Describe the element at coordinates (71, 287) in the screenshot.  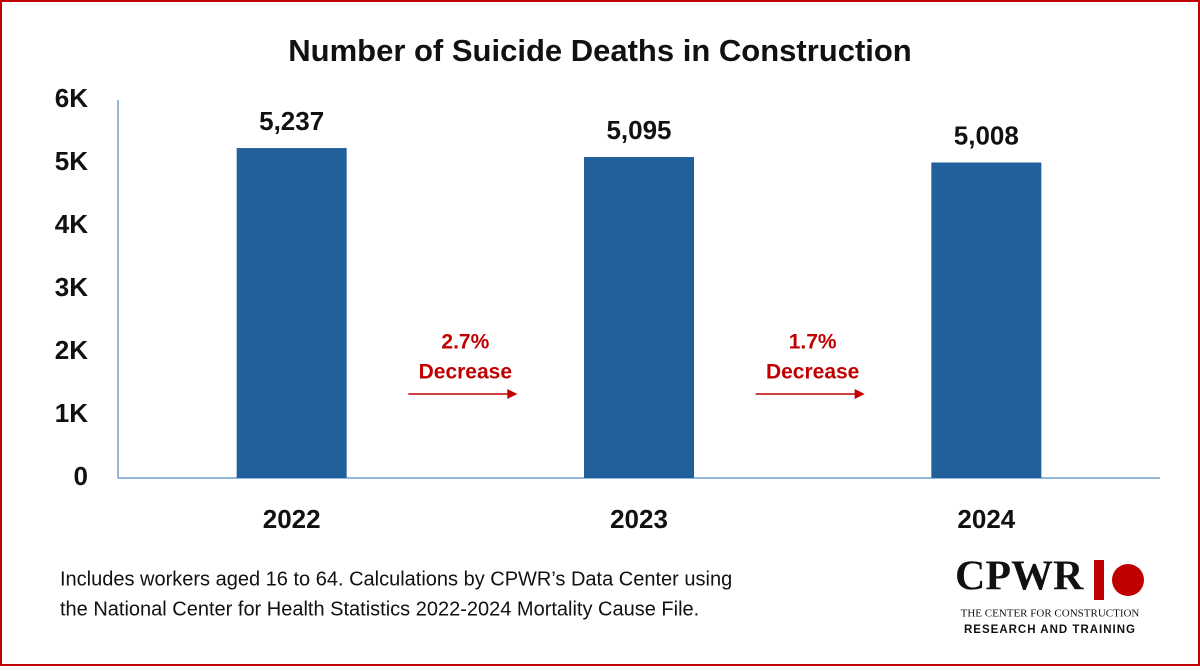
I see `y-tick-label: 3K` at that location.